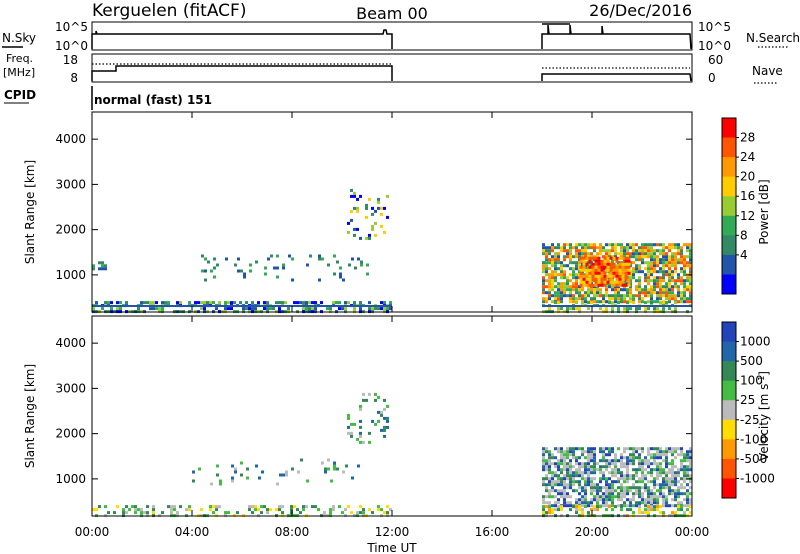 The height and width of the screenshot is (554, 800). What do you see at coordinates (715, 60) in the screenshot?
I see `nave-tick-high: 60` at bounding box center [715, 60].